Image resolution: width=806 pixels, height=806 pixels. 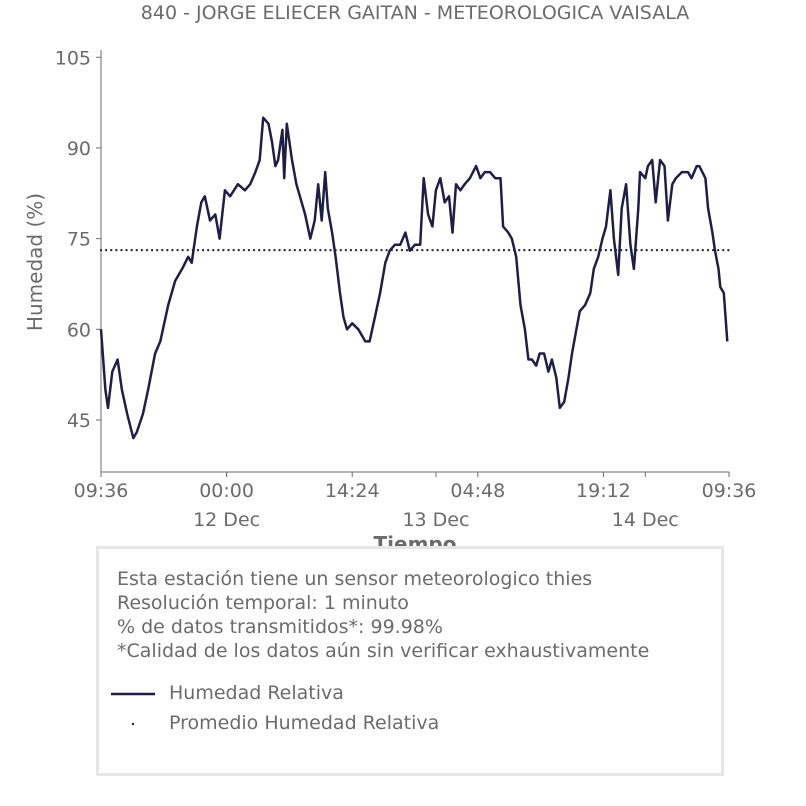 I want to click on y-axis-label: Humedad (%), so click(x=35, y=262).